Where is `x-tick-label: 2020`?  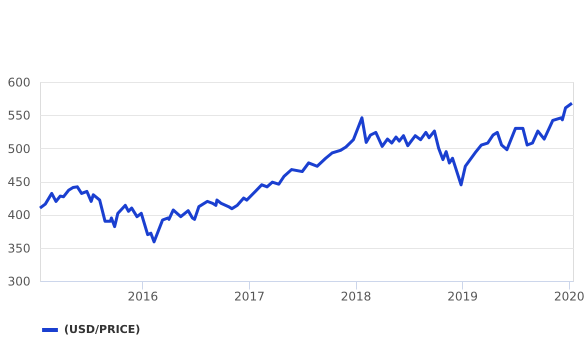 x-tick-label: 2020 is located at coordinates (569, 297).